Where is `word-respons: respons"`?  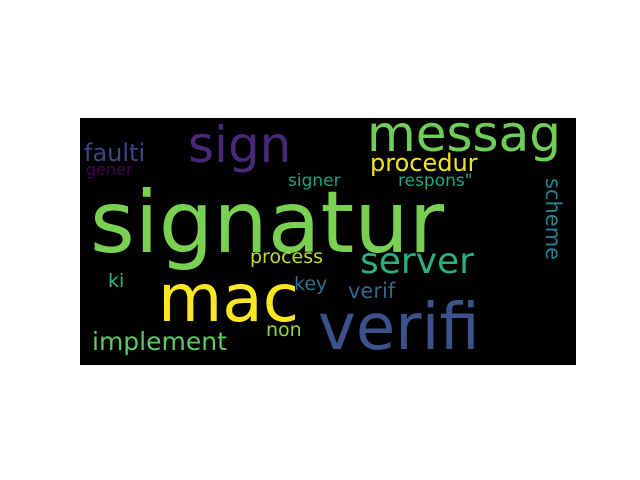
word-respons: respons" is located at coordinates (435, 181).